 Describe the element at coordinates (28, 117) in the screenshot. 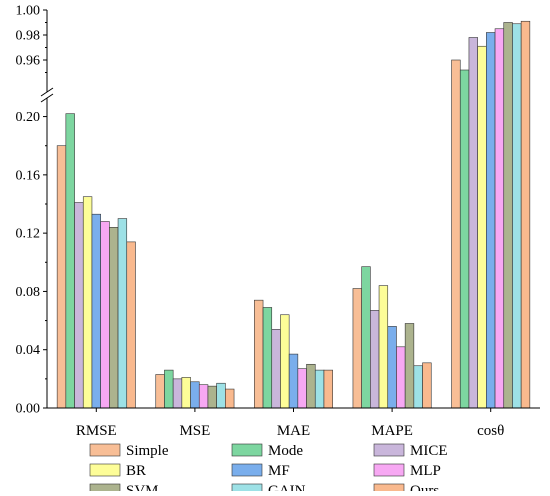

I see `y-tick-label-lower-5: 0.20` at that location.